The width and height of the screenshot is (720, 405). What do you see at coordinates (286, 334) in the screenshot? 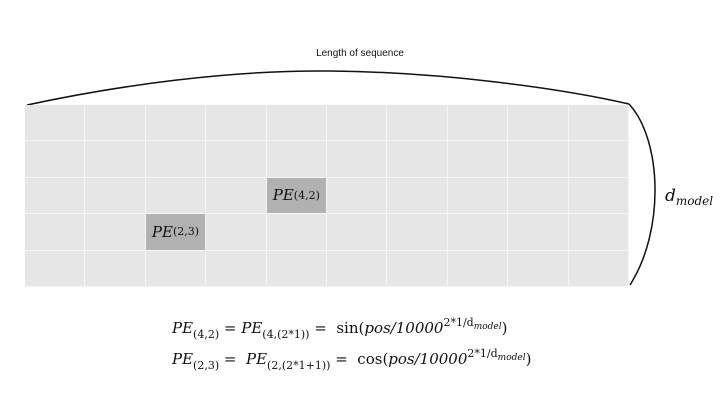
I see `eq1-mid-sub: (4,(2*1))` at bounding box center [286, 334].